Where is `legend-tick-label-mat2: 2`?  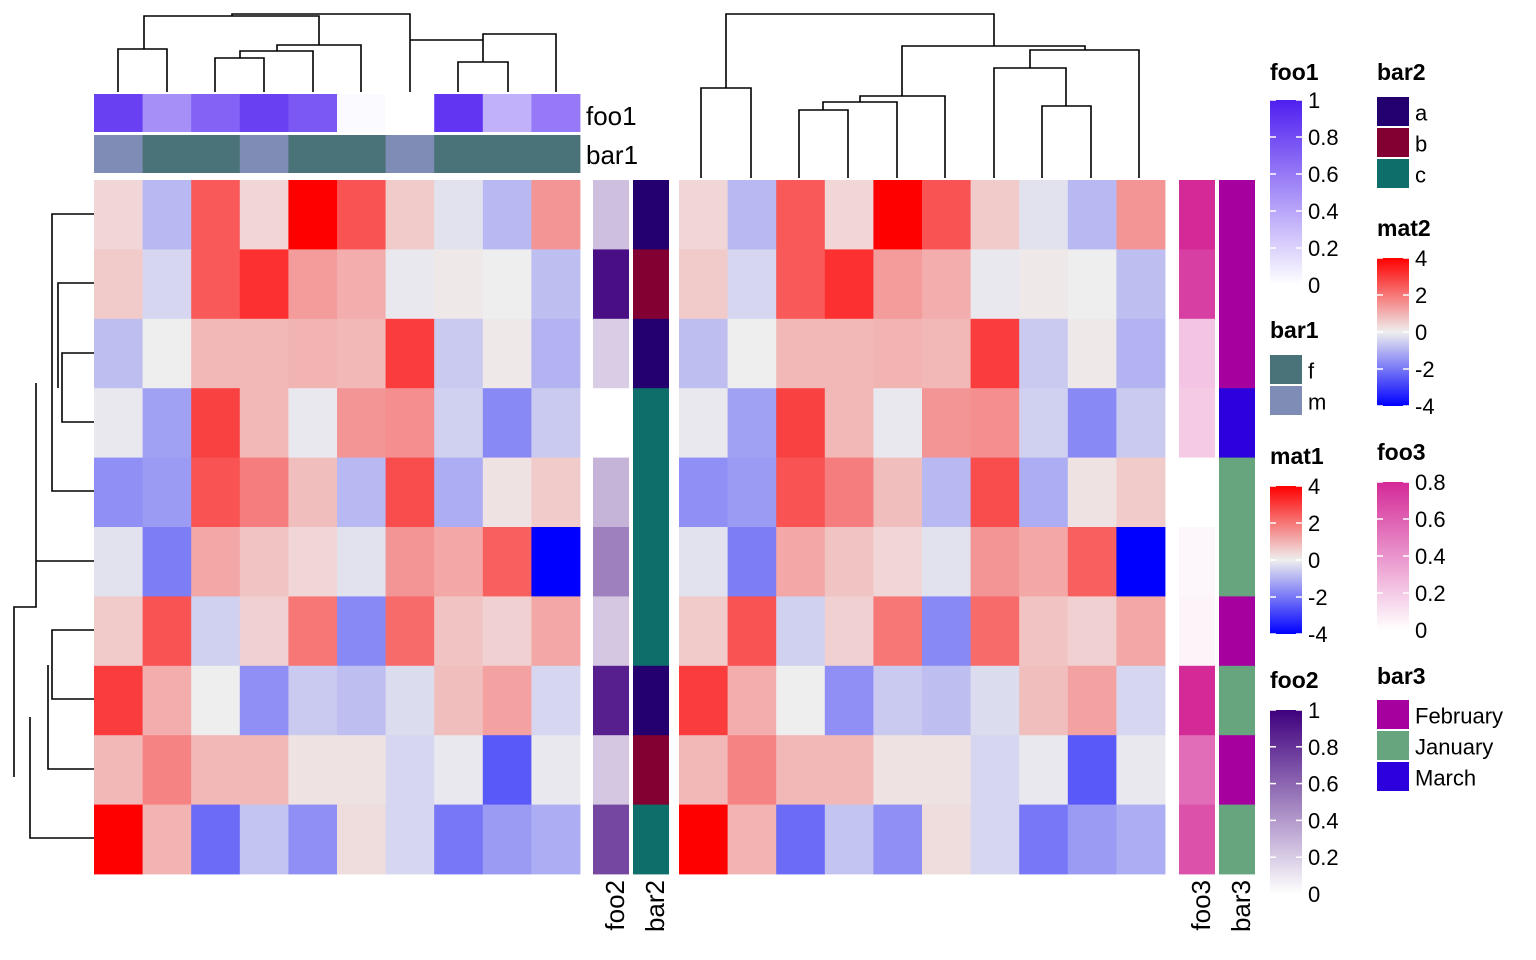
legend-tick-label-mat2: 2 is located at coordinates (1421, 295).